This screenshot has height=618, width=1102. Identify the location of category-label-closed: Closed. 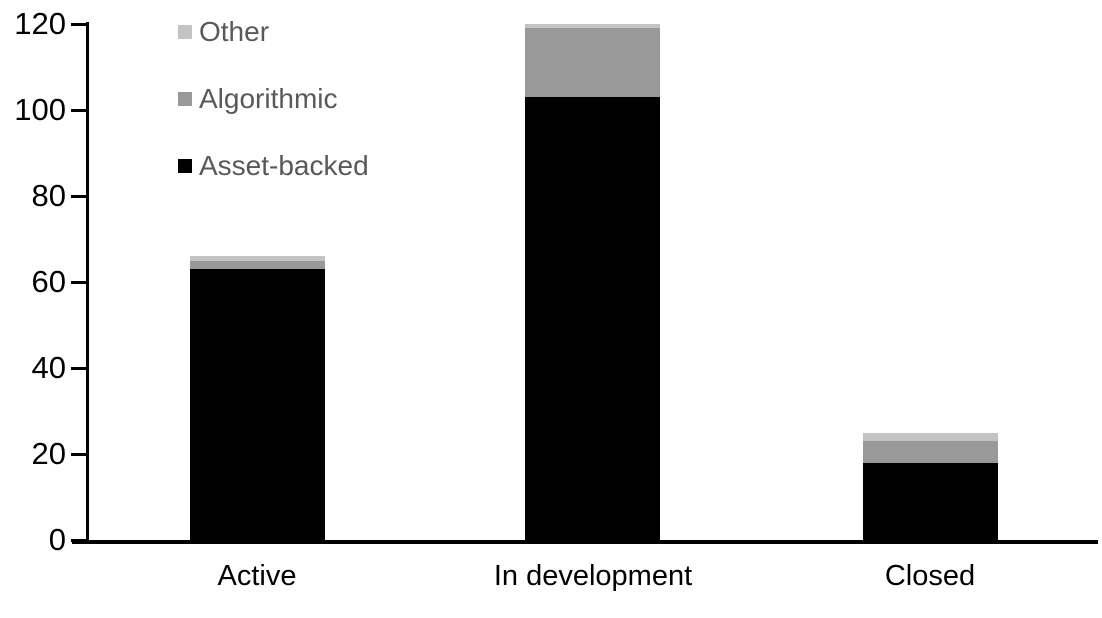
(930, 576).